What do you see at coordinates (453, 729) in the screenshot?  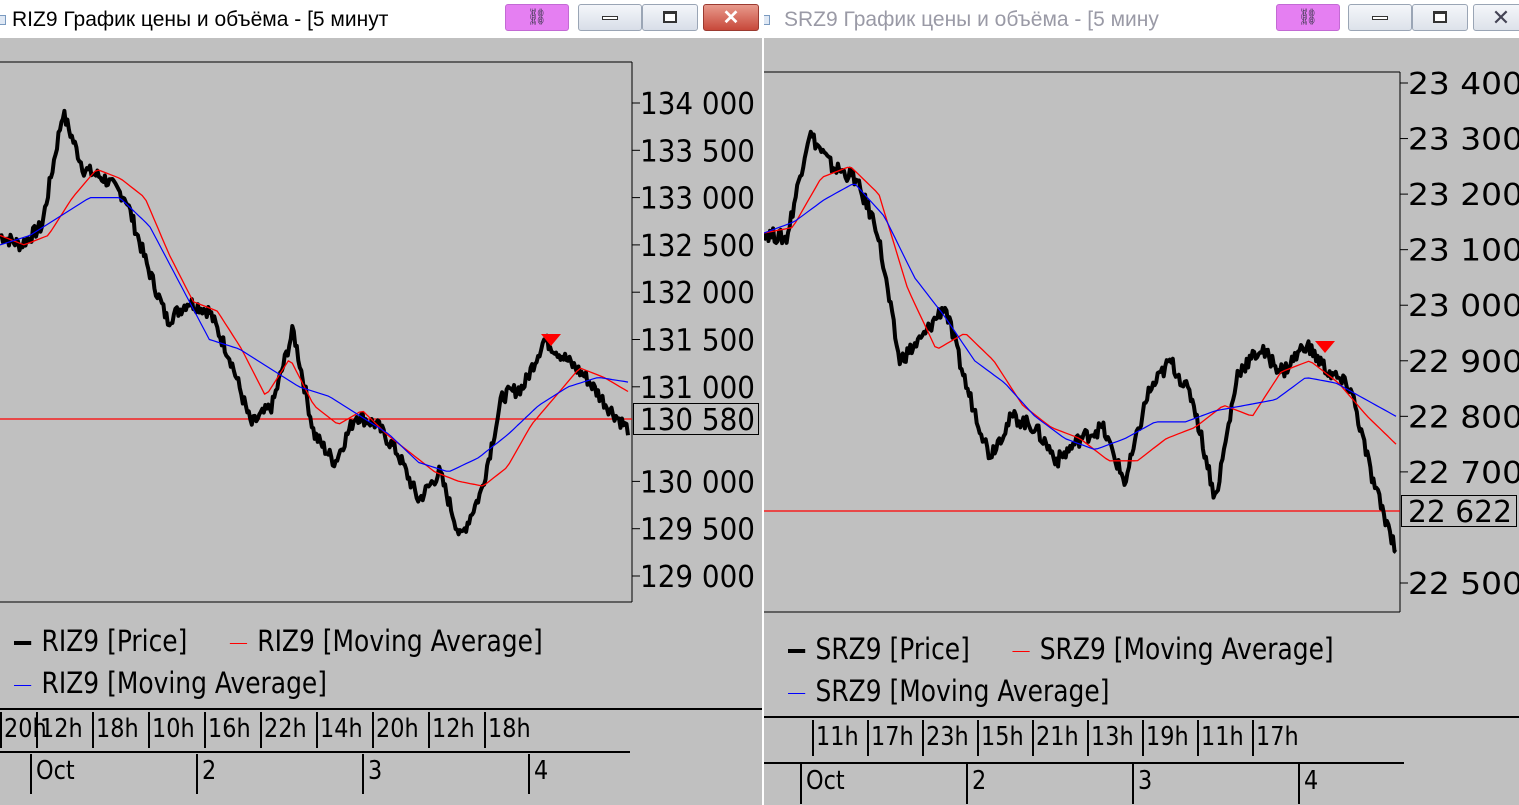 I see `time-label: 12h` at bounding box center [453, 729].